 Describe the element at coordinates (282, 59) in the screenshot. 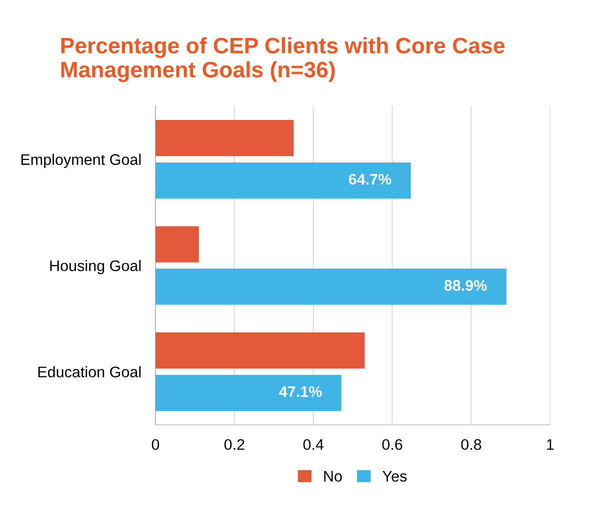

I see `chart-title: Percentage of CEP Clients with Core Case Management Goals (n=36)` at that location.